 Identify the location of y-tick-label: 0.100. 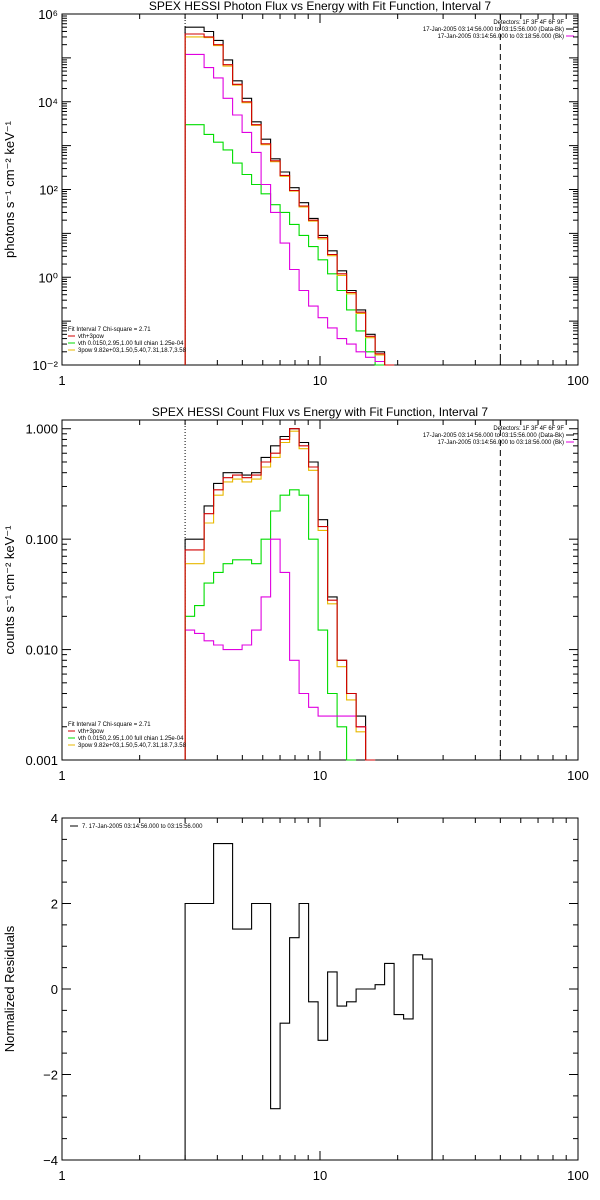
(41, 539).